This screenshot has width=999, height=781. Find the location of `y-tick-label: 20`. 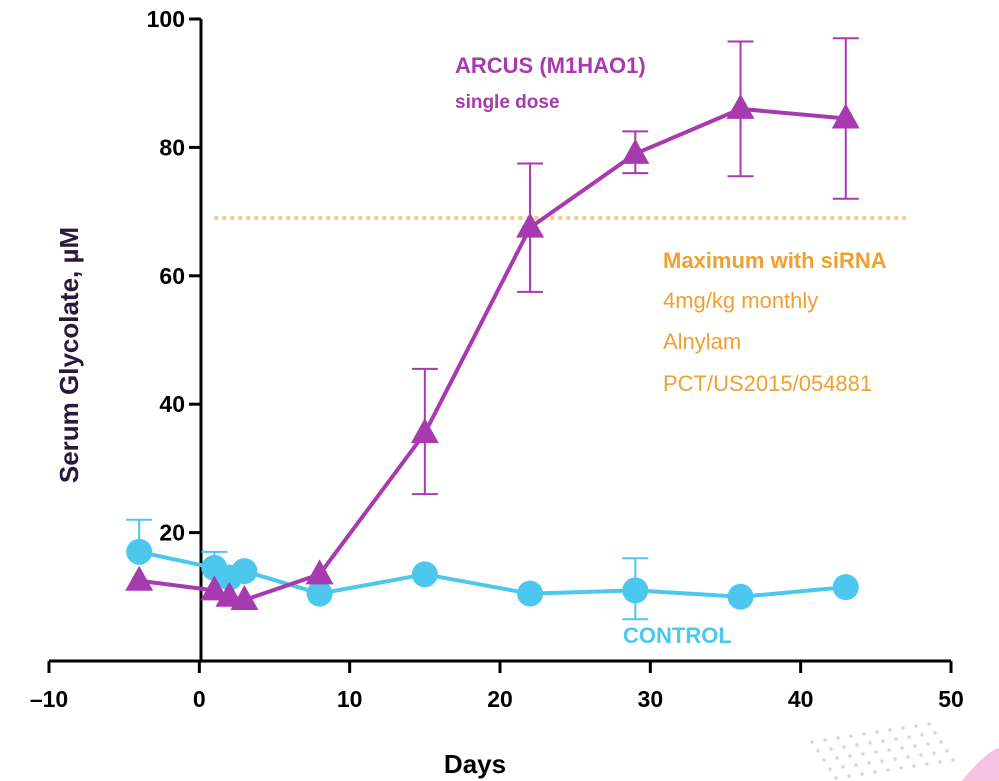

y-tick-label: 20 is located at coordinates (172, 533).